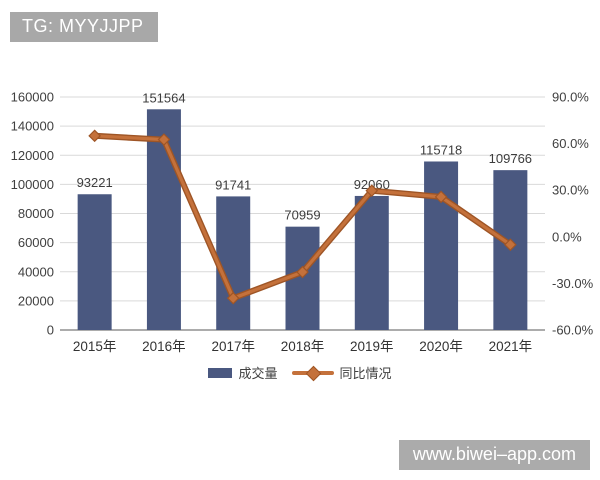 The height and width of the screenshot is (480, 600). I want to click on x-axis-label: 2018年, so click(303, 346).